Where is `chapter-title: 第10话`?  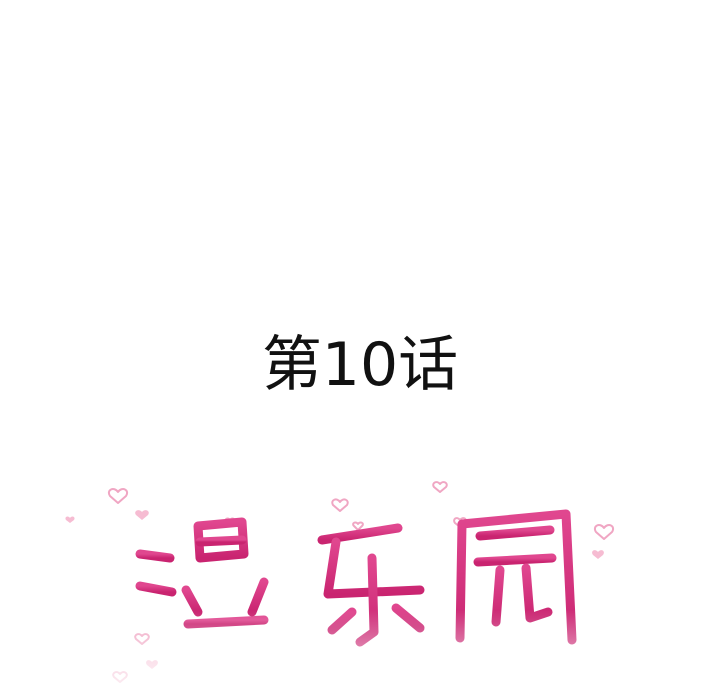 chapter-title: 第10话 is located at coordinates (360, 365).